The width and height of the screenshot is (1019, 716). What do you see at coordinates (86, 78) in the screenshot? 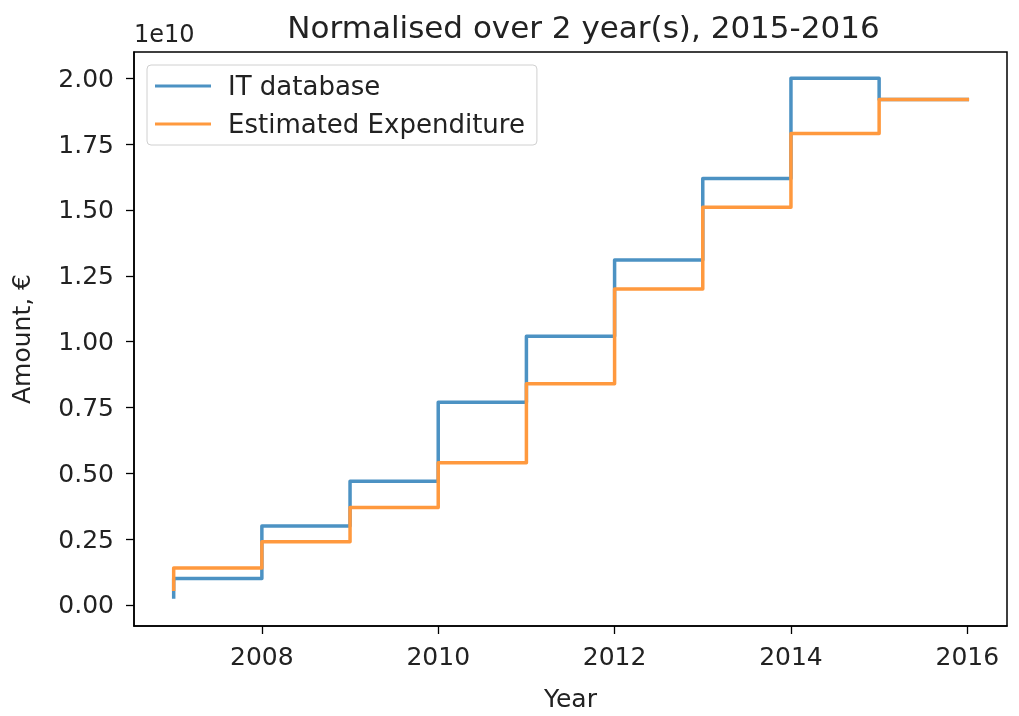
I see `y-tick-label: 2.00` at bounding box center [86, 78].